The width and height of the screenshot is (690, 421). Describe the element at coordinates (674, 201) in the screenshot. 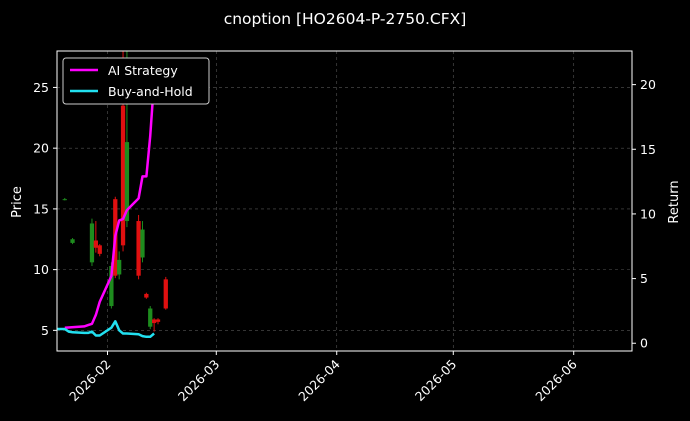

I see `y-axis-right-label: Return` at that location.